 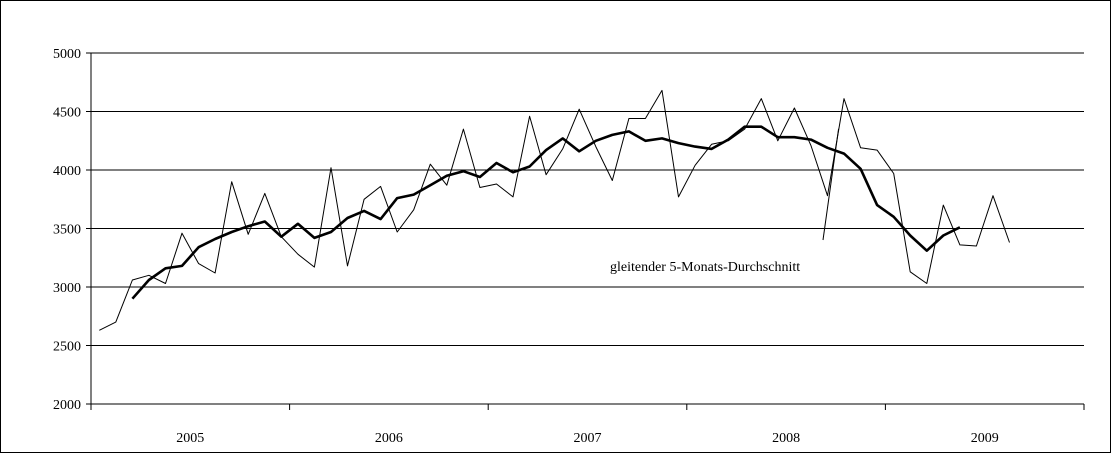 What do you see at coordinates (725, 201) in the screenshot?
I see `annotations: gleitender 5-Monats-Durchschnitt` at bounding box center [725, 201].